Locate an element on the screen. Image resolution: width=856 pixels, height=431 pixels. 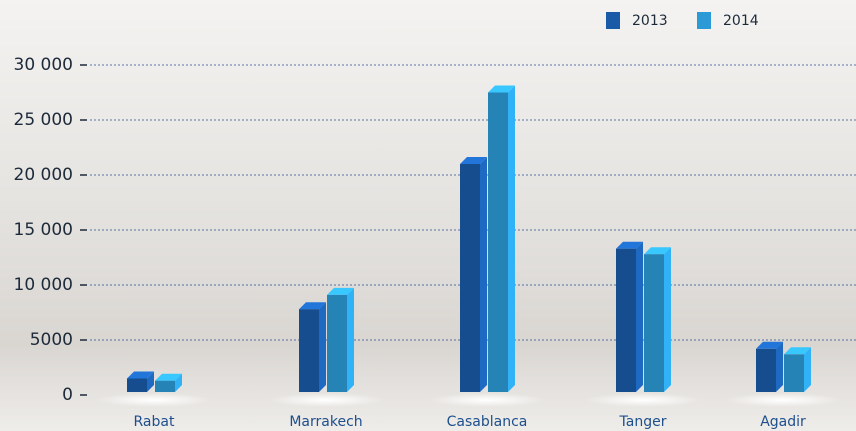
y-tick-label: 20 000 is located at coordinates (43, 175).